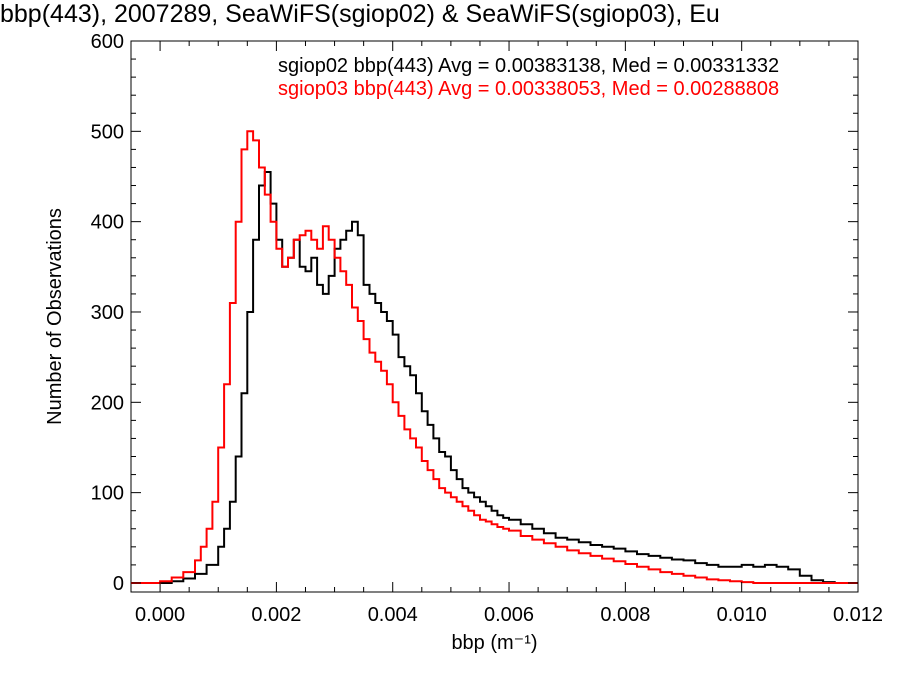 The width and height of the screenshot is (900, 675). What do you see at coordinates (494, 643) in the screenshot?
I see `x-axis-label: bbp (m⁻¹)` at bounding box center [494, 643].